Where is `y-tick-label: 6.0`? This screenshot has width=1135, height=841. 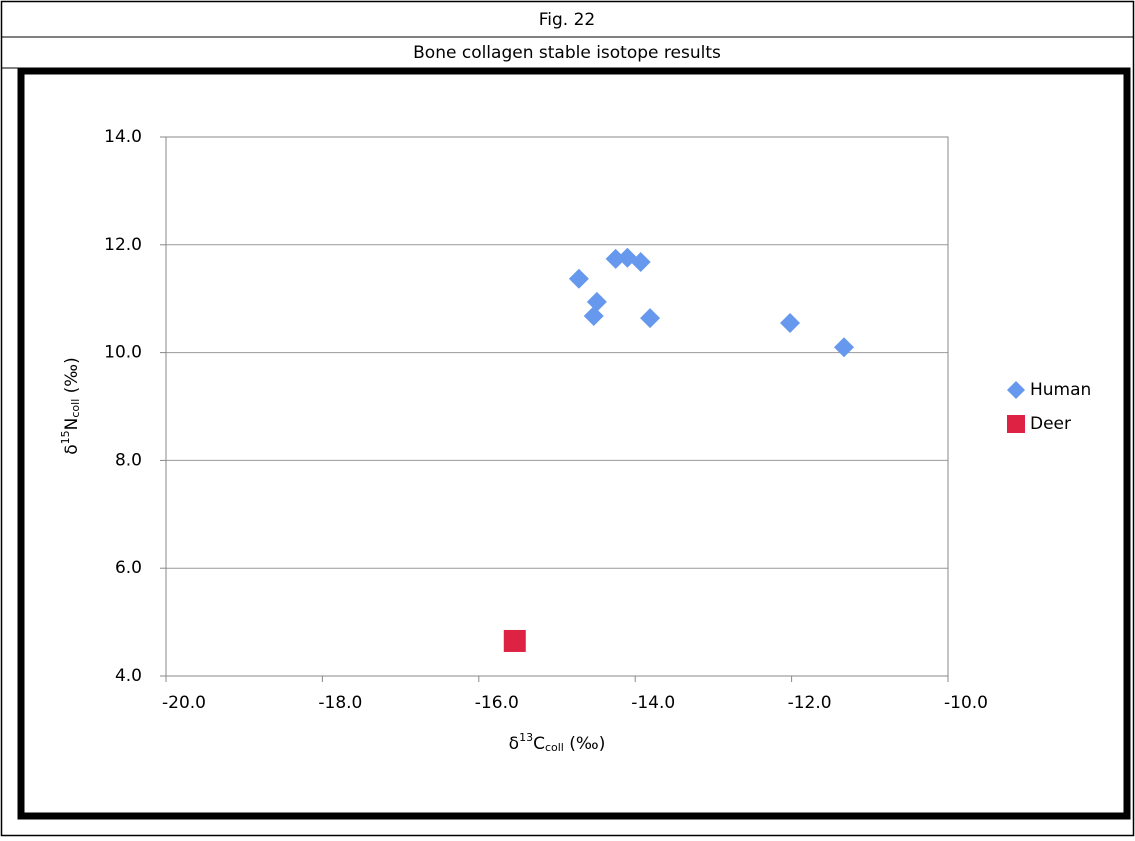
y-tick-label: 6.0 is located at coordinates (128, 568).